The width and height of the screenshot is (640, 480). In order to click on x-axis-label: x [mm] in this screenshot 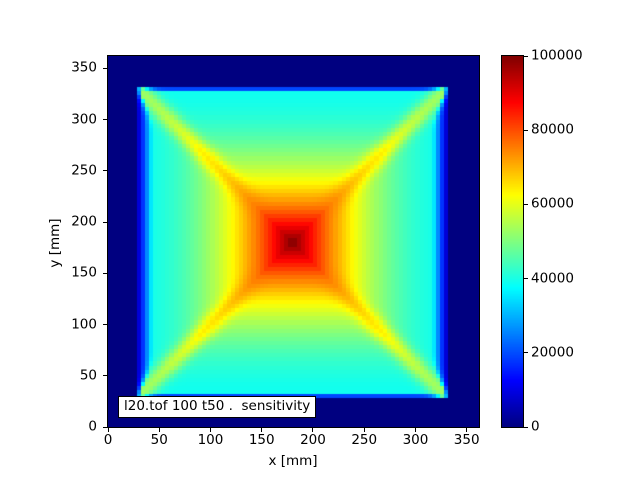, I will do `click(293, 461)`.